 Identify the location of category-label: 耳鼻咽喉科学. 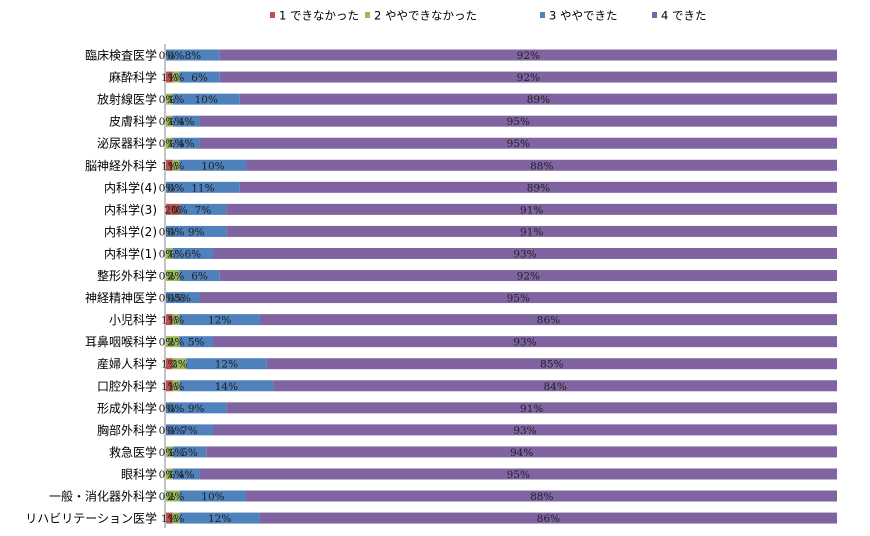
(121, 341).